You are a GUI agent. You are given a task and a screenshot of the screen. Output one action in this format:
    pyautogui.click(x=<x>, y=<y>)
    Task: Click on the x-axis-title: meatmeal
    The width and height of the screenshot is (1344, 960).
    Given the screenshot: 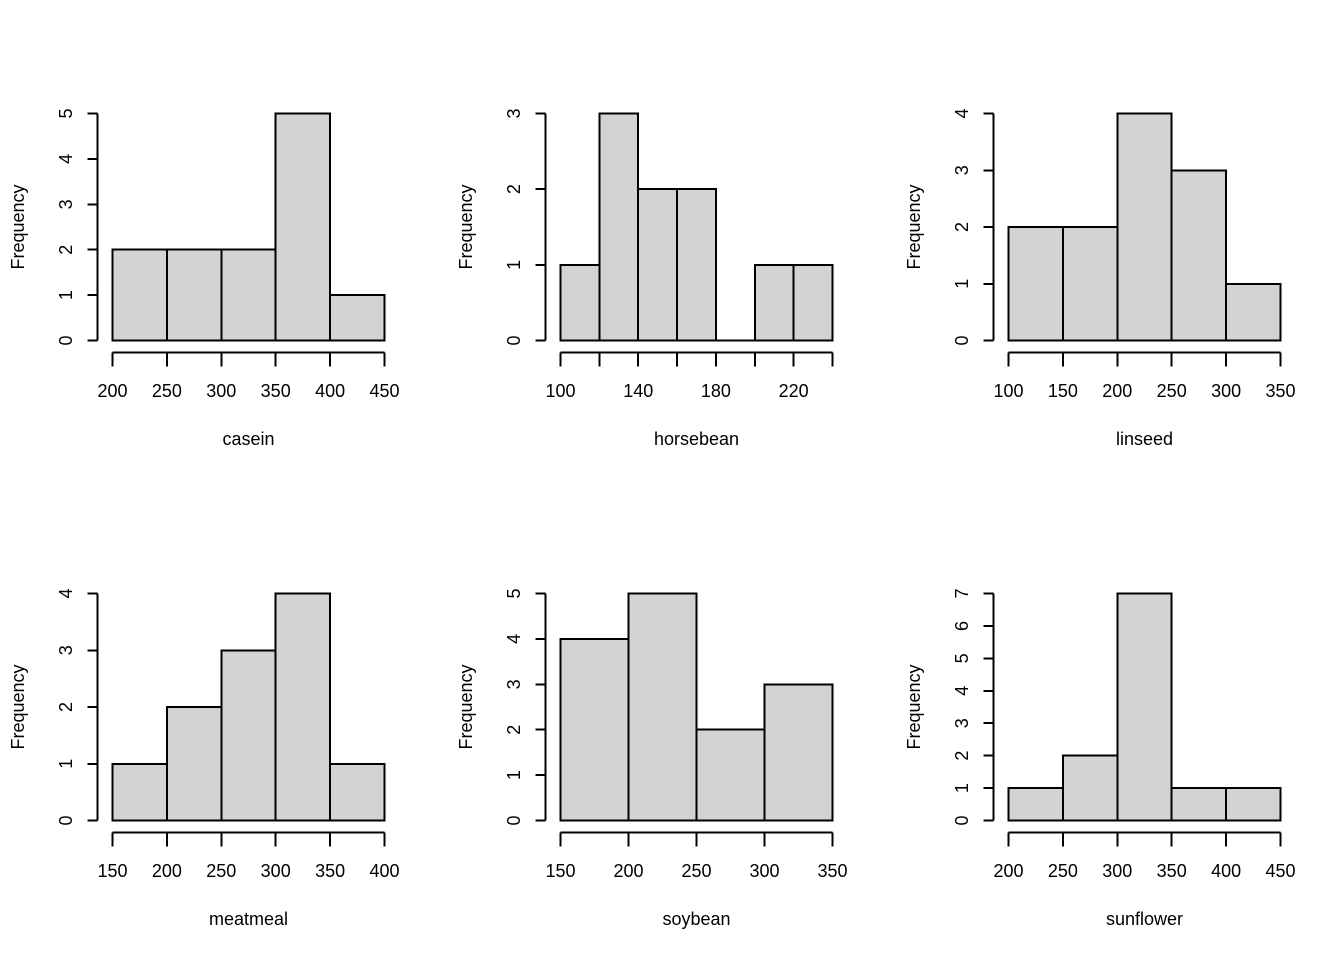 What is the action you would take?
    pyautogui.click(x=248, y=919)
    